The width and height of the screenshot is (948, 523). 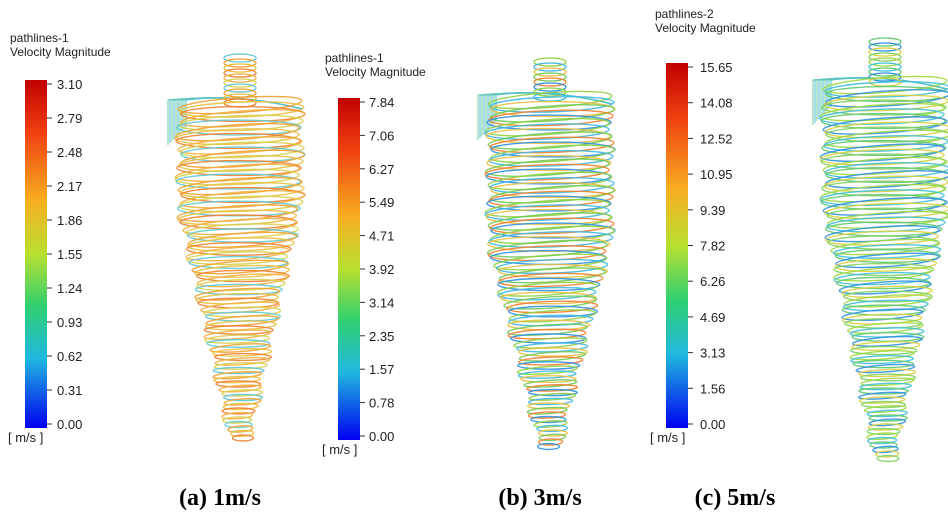 What do you see at coordinates (539, 498) in the screenshot?
I see `panel-caption: (b) 3m/s` at bounding box center [539, 498].